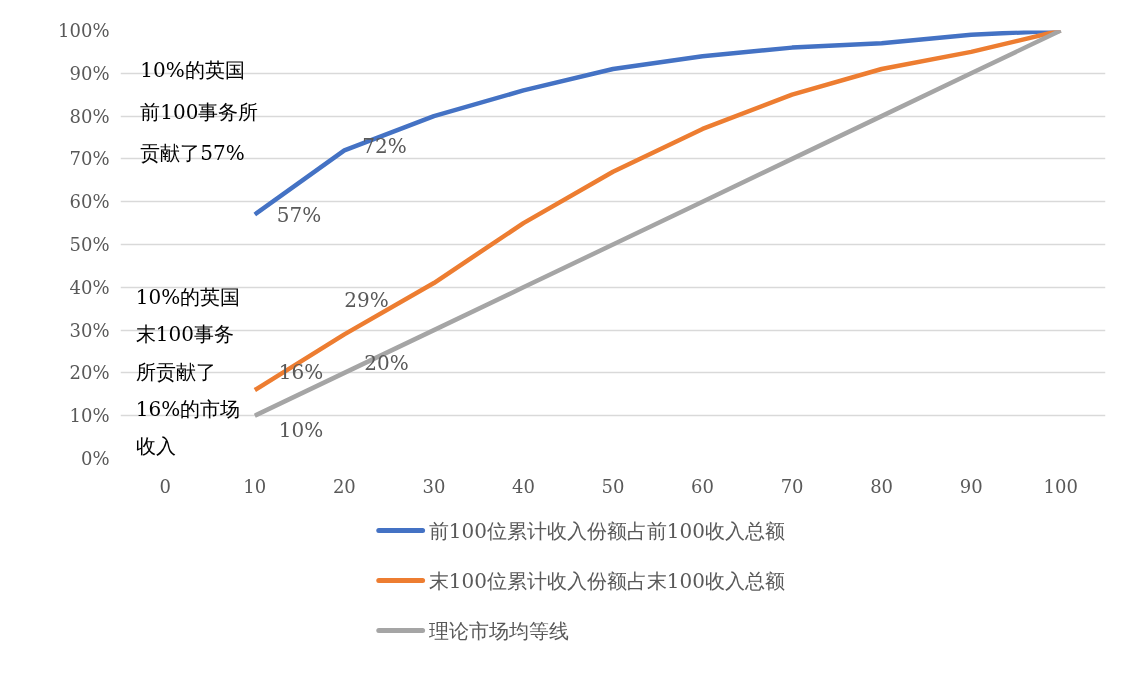 The image size is (1133, 689). I want to click on y-tick-label: 80%, so click(89, 116).